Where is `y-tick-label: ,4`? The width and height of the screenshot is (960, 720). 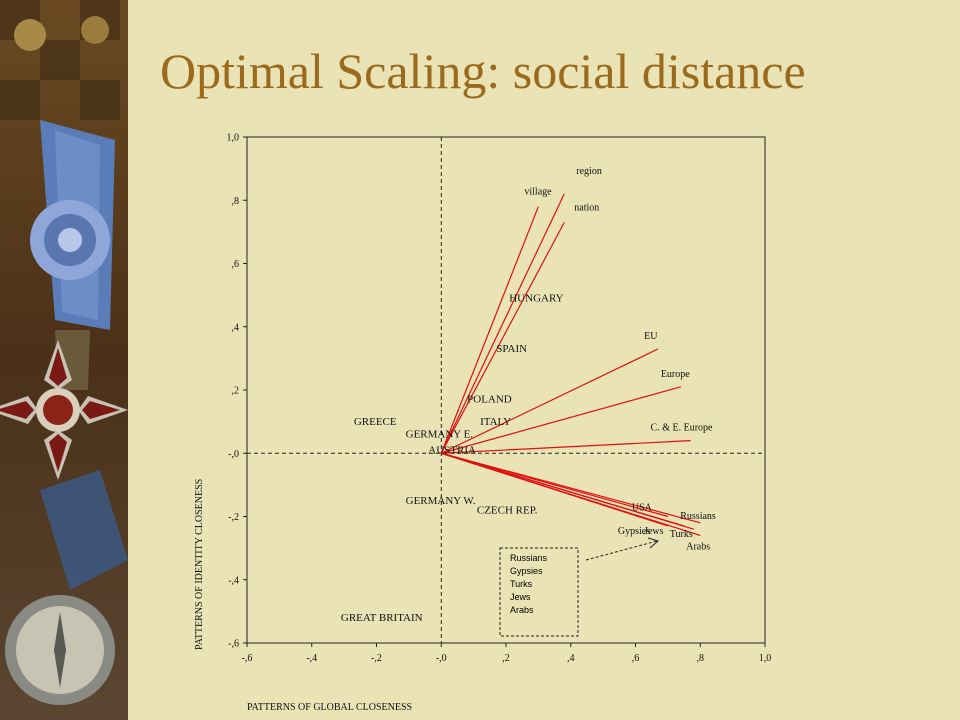 y-tick-label: ,4 is located at coordinates (236, 327).